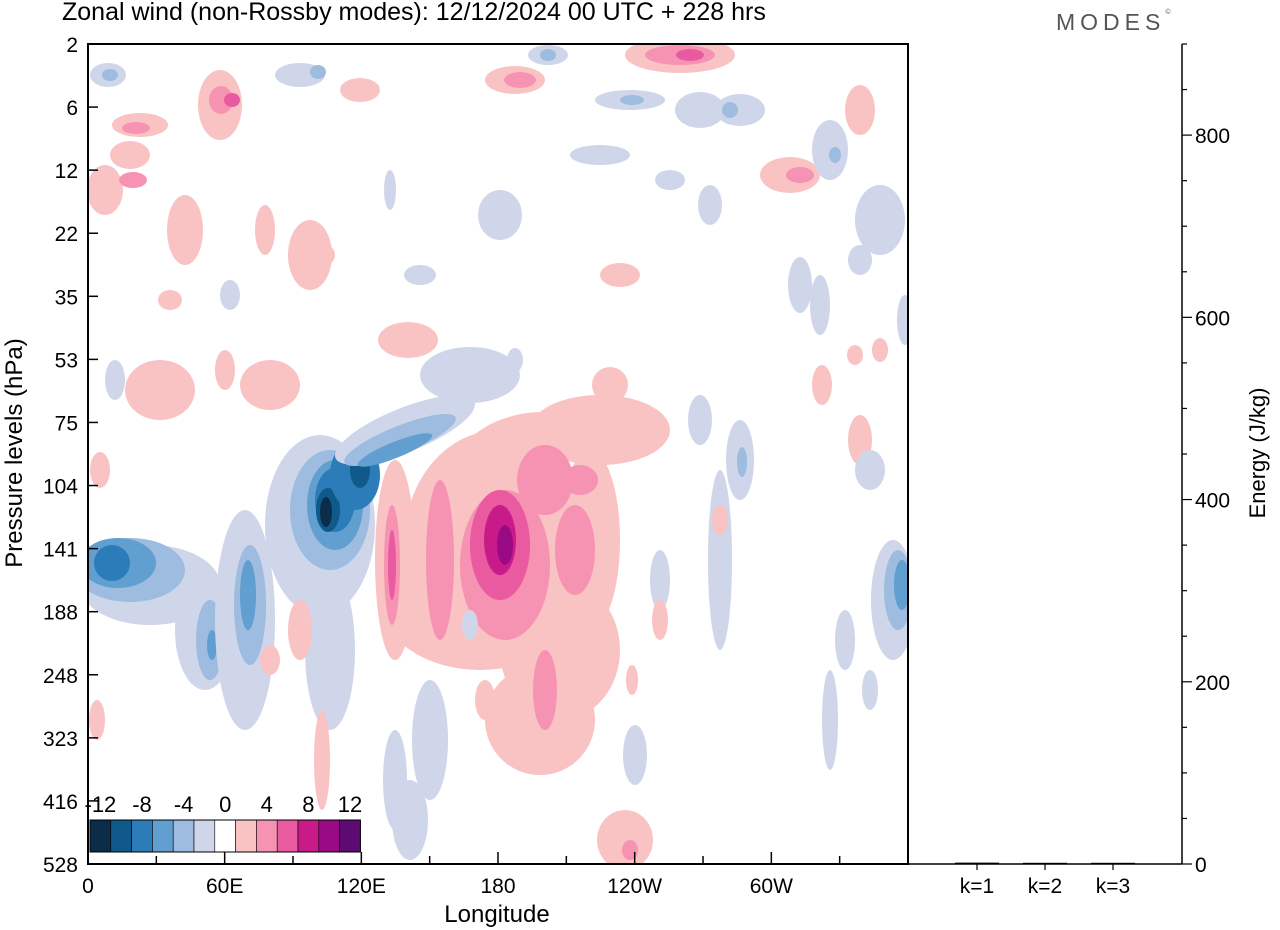 The width and height of the screenshot is (1280, 930). I want to click on y-tick-label: 323, so click(60, 739).